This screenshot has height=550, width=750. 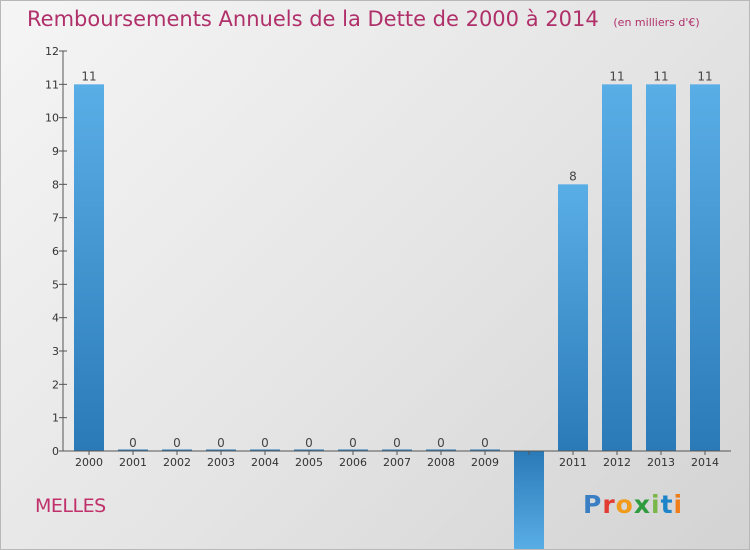 I want to click on y-tick-label: 2, so click(x=55, y=384).